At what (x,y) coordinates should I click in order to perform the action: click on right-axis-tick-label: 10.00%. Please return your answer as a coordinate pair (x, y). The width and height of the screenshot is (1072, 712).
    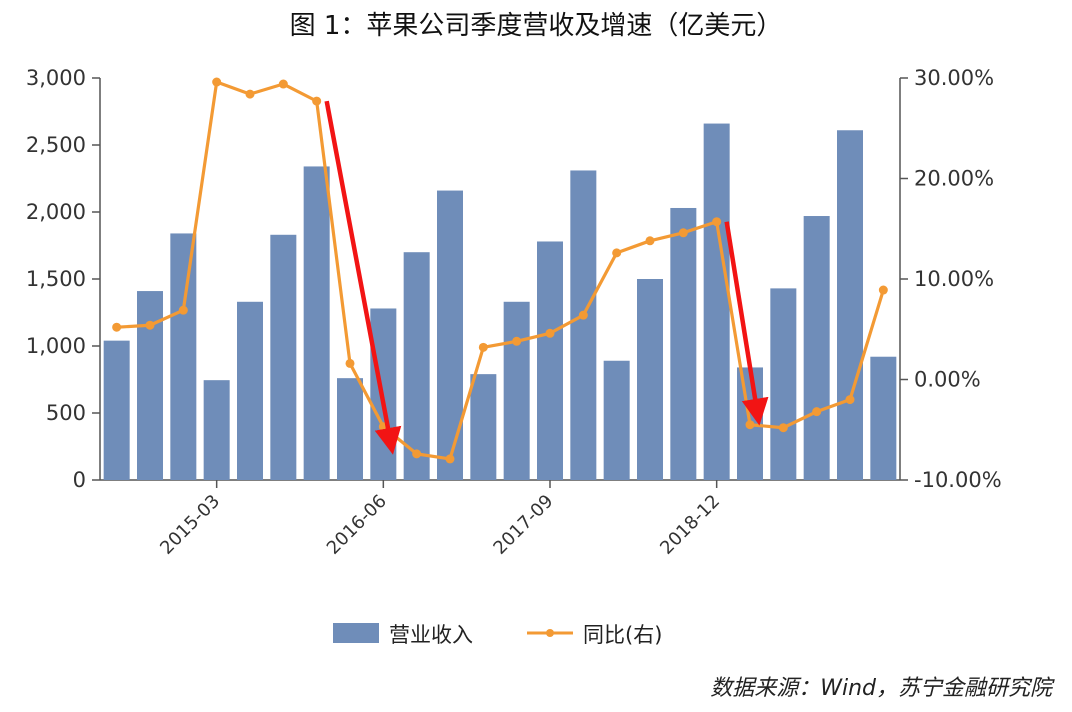
    Looking at the image, I should click on (954, 279).